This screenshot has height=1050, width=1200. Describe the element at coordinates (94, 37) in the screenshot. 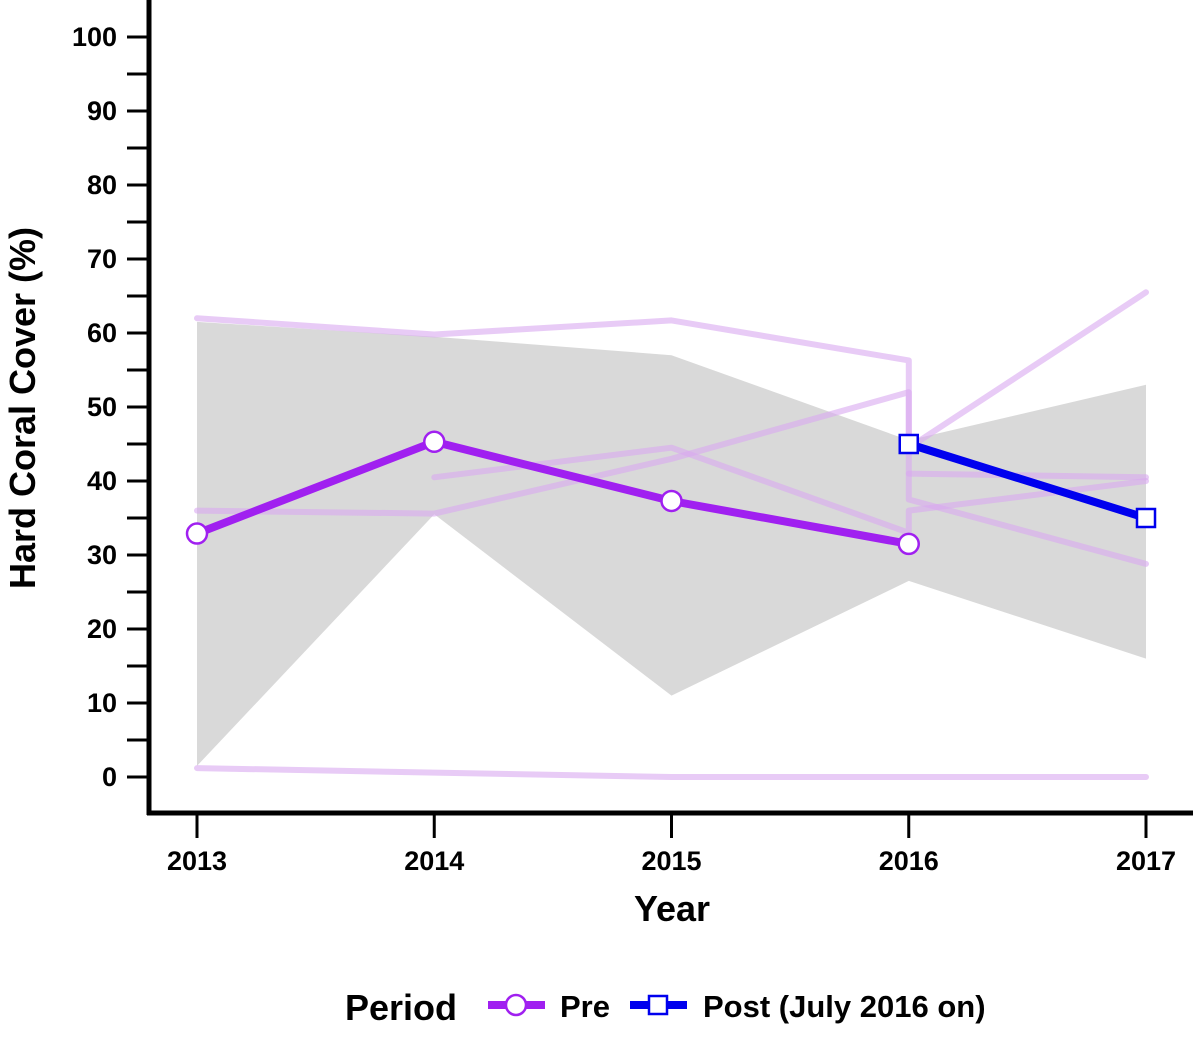

I see `y-tick-label-100: 100` at that location.